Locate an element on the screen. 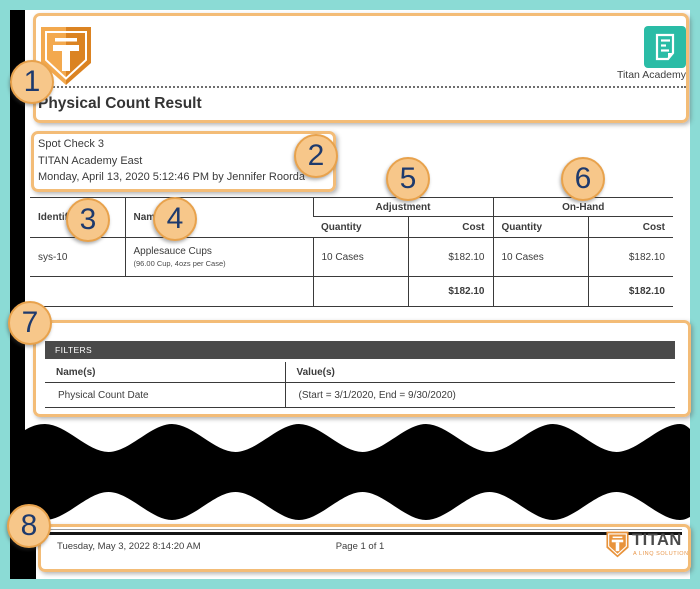 The image size is (700, 589). site-name: TITAN Academy East is located at coordinates (90, 160).